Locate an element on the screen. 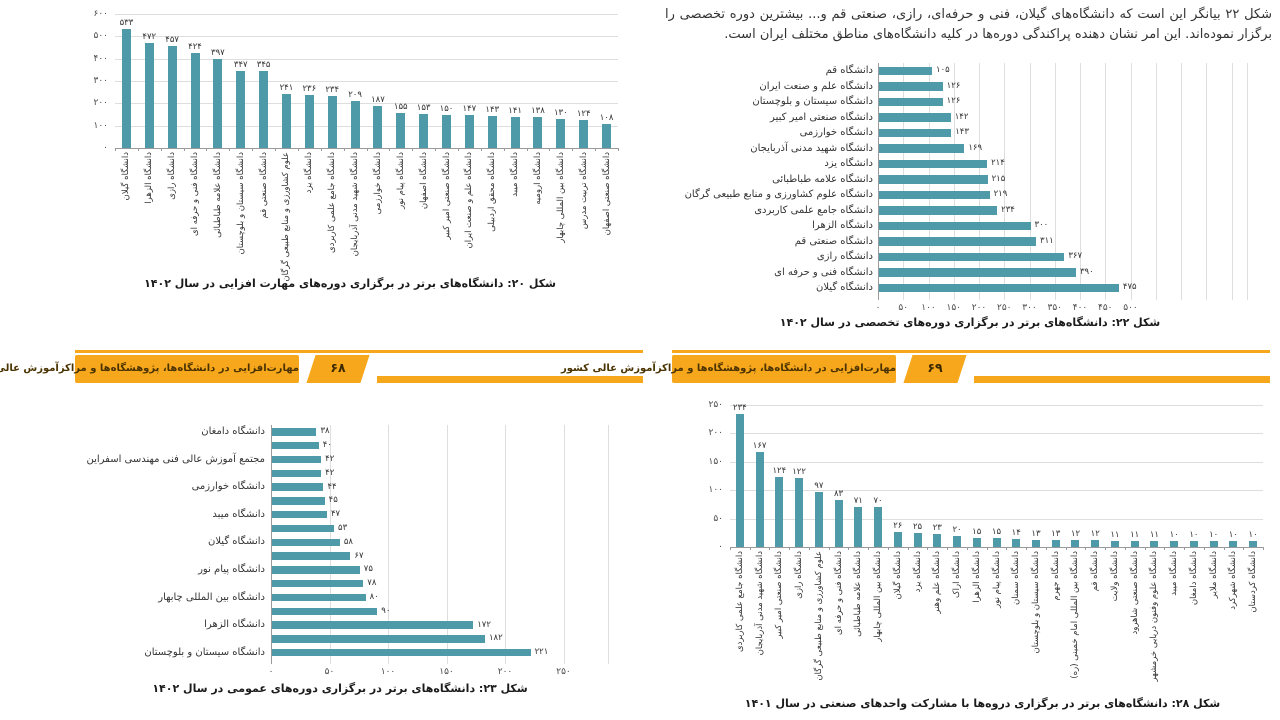 The width and height of the screenshot is (1280, 720). category-label: دانشگاه رازی is located at coordinates (172, 176).